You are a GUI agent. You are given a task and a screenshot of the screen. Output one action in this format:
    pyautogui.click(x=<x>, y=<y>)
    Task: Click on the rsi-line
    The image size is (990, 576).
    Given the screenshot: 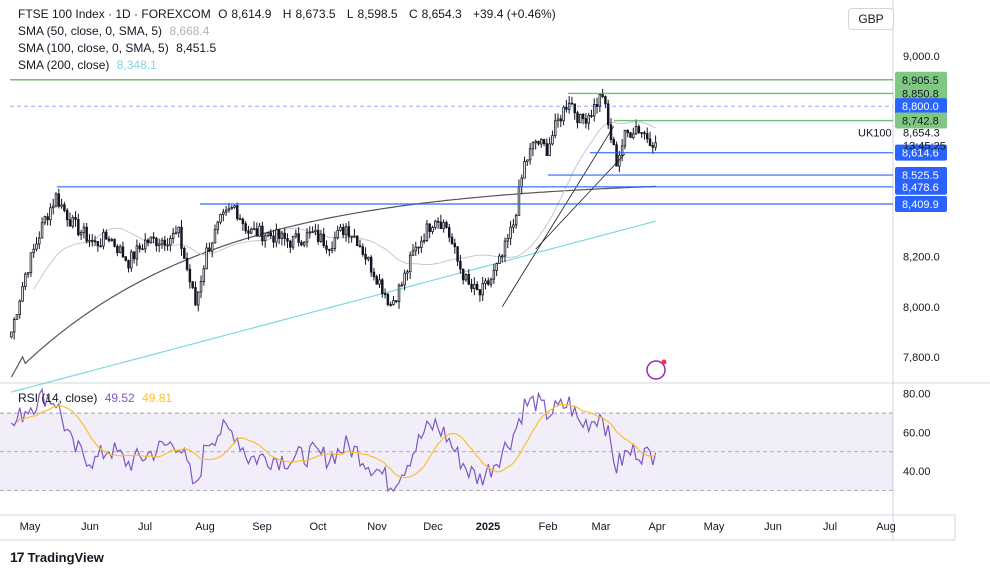 What is the action you would take?
    pyautogui.click(x=333, y=440)
    